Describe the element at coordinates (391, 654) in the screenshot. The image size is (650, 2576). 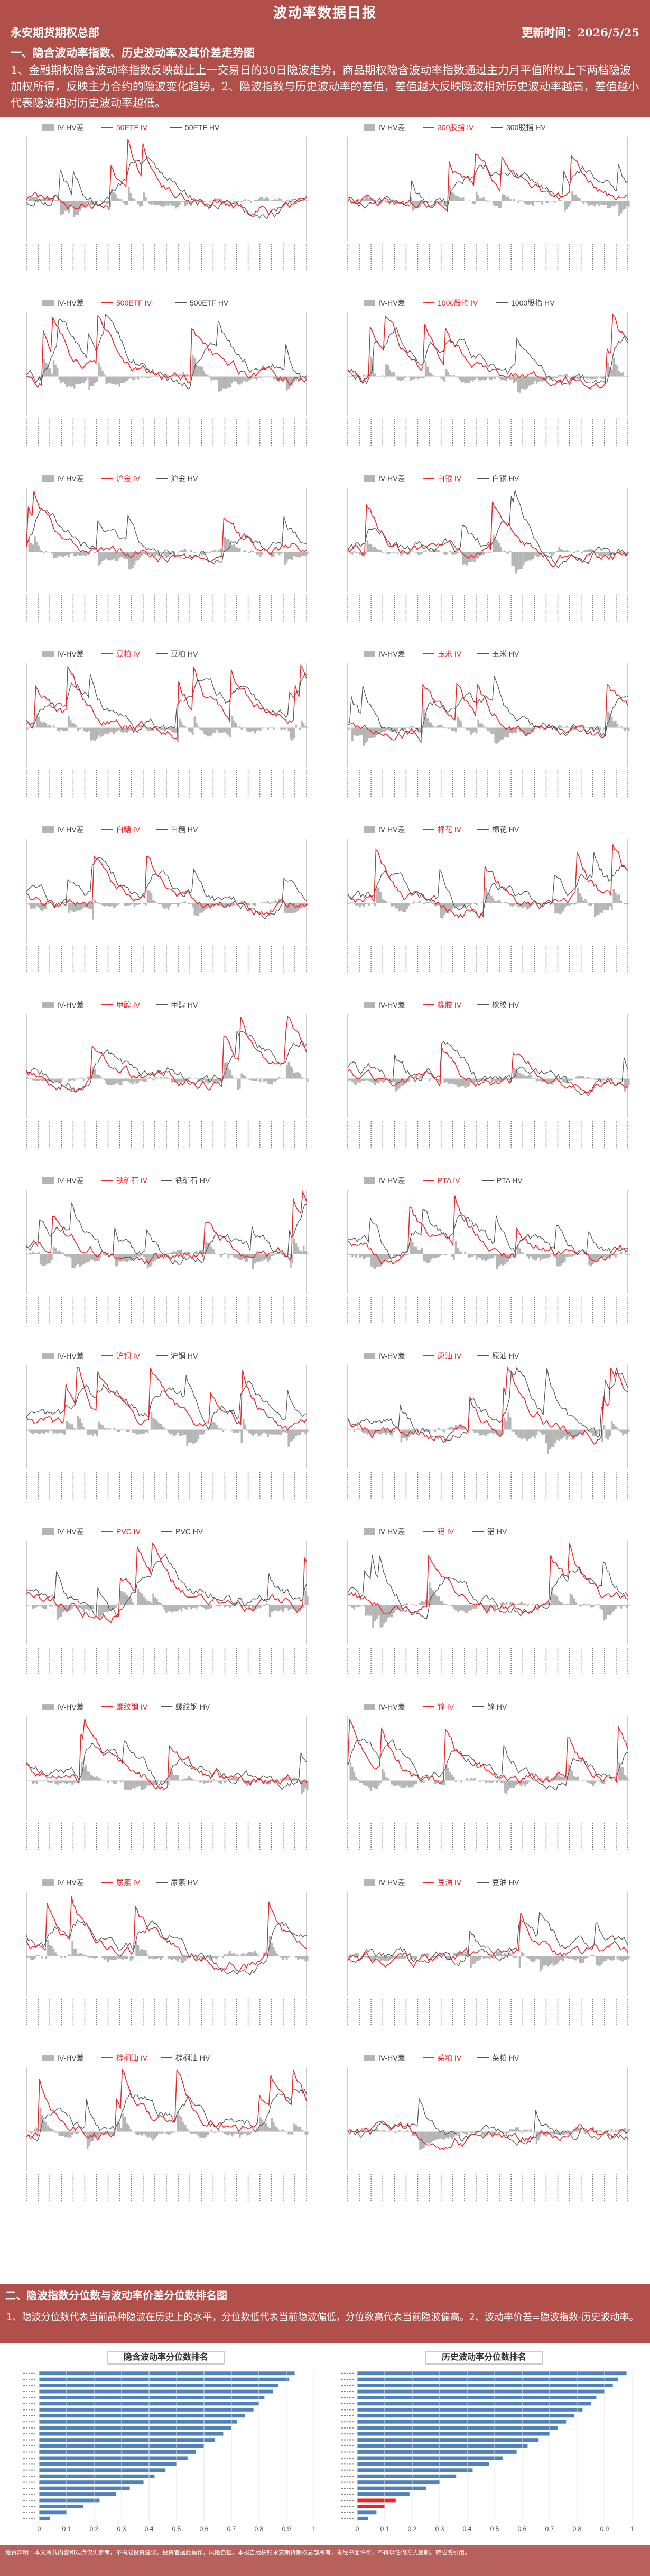
I see `legend-label-diff: IV-HV差` at that location.